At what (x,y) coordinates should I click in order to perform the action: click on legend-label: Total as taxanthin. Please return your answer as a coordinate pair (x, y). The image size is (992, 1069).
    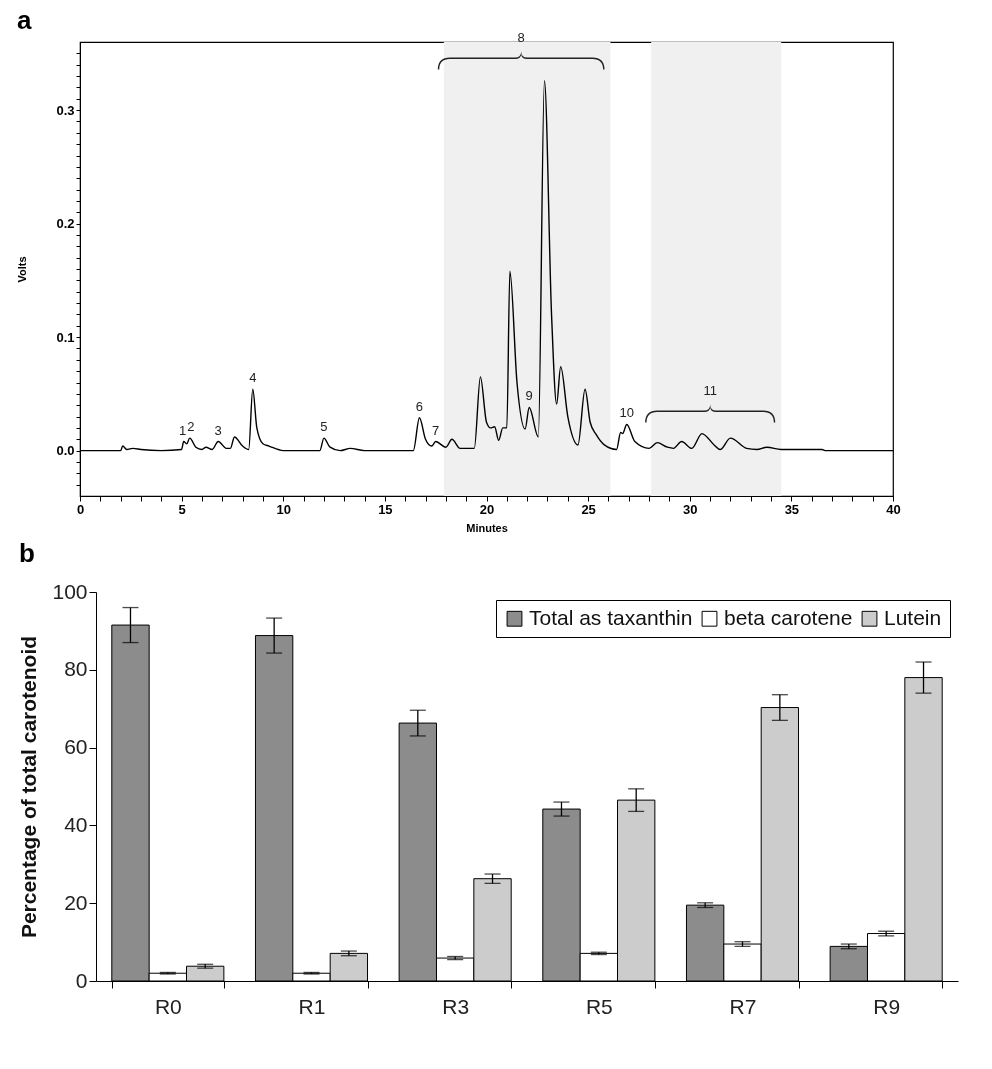
    Looking at the image, I should click on (611, 617).